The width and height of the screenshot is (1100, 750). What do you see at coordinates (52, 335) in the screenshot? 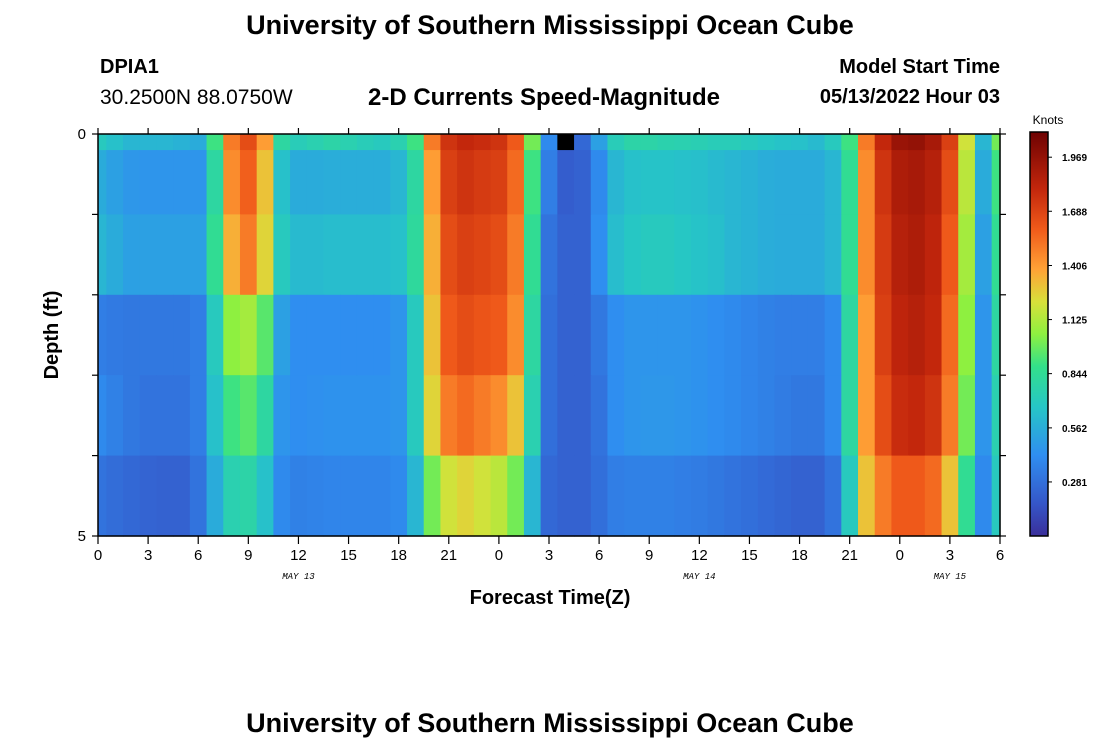
I see `y-axis-label: Depth (ft)` at bounding box center [52, 335].